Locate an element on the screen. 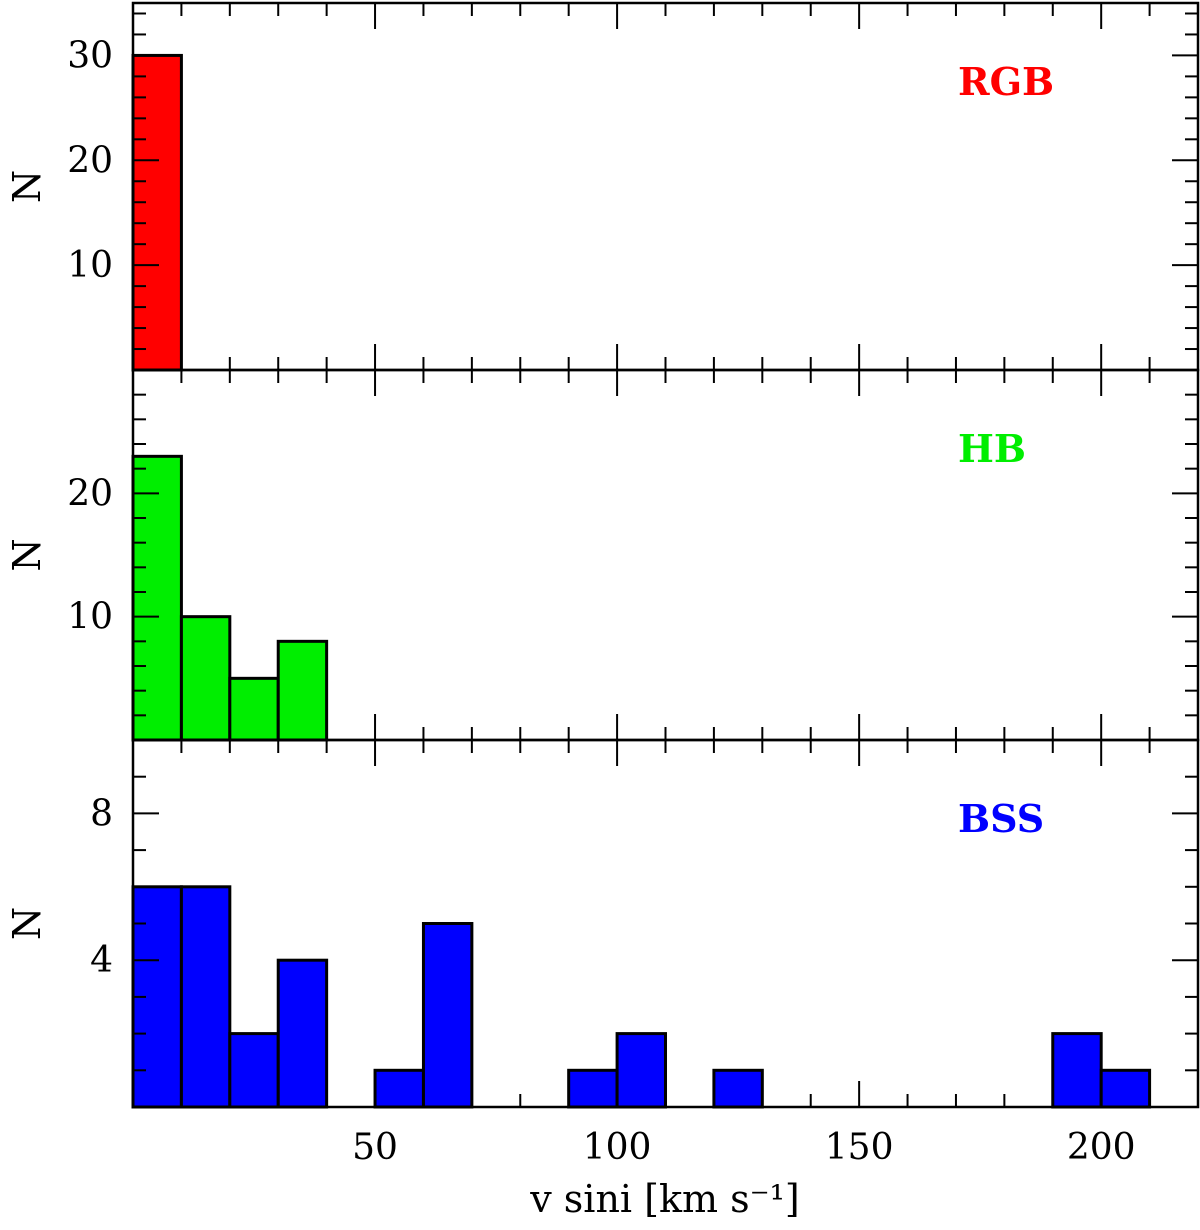 Image resolution: width=1200 pixels, height=1230 pixels. x-tick-label: 150 is located at coordinates (859, 1147).